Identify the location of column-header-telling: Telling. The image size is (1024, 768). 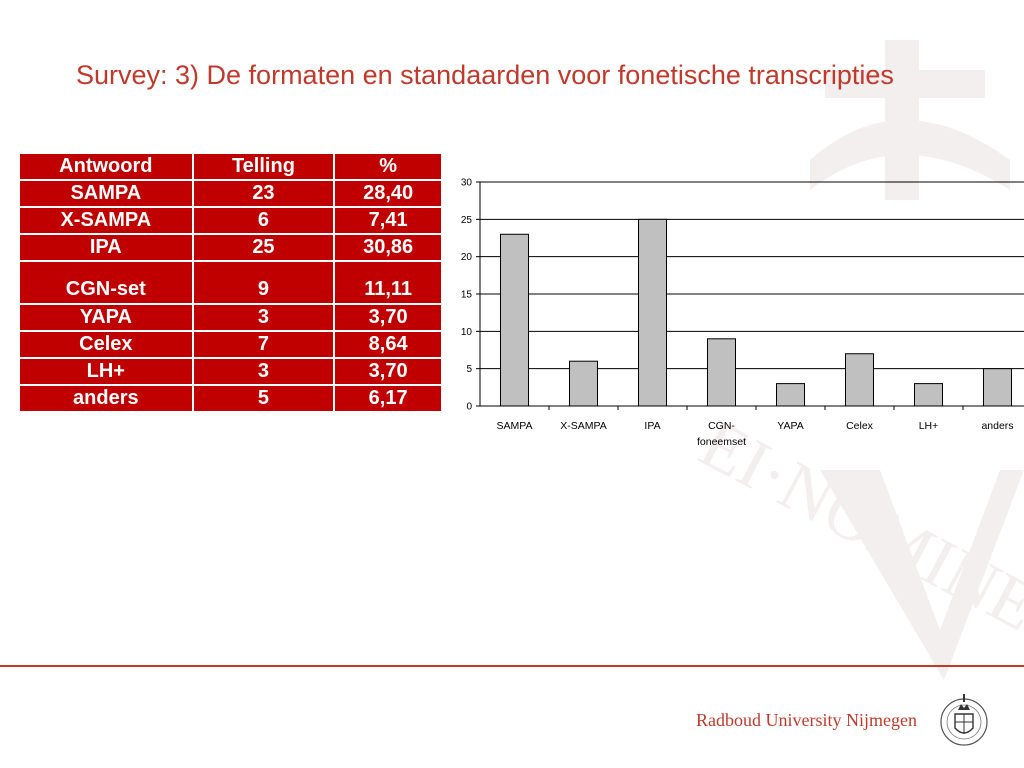
(263, 166).